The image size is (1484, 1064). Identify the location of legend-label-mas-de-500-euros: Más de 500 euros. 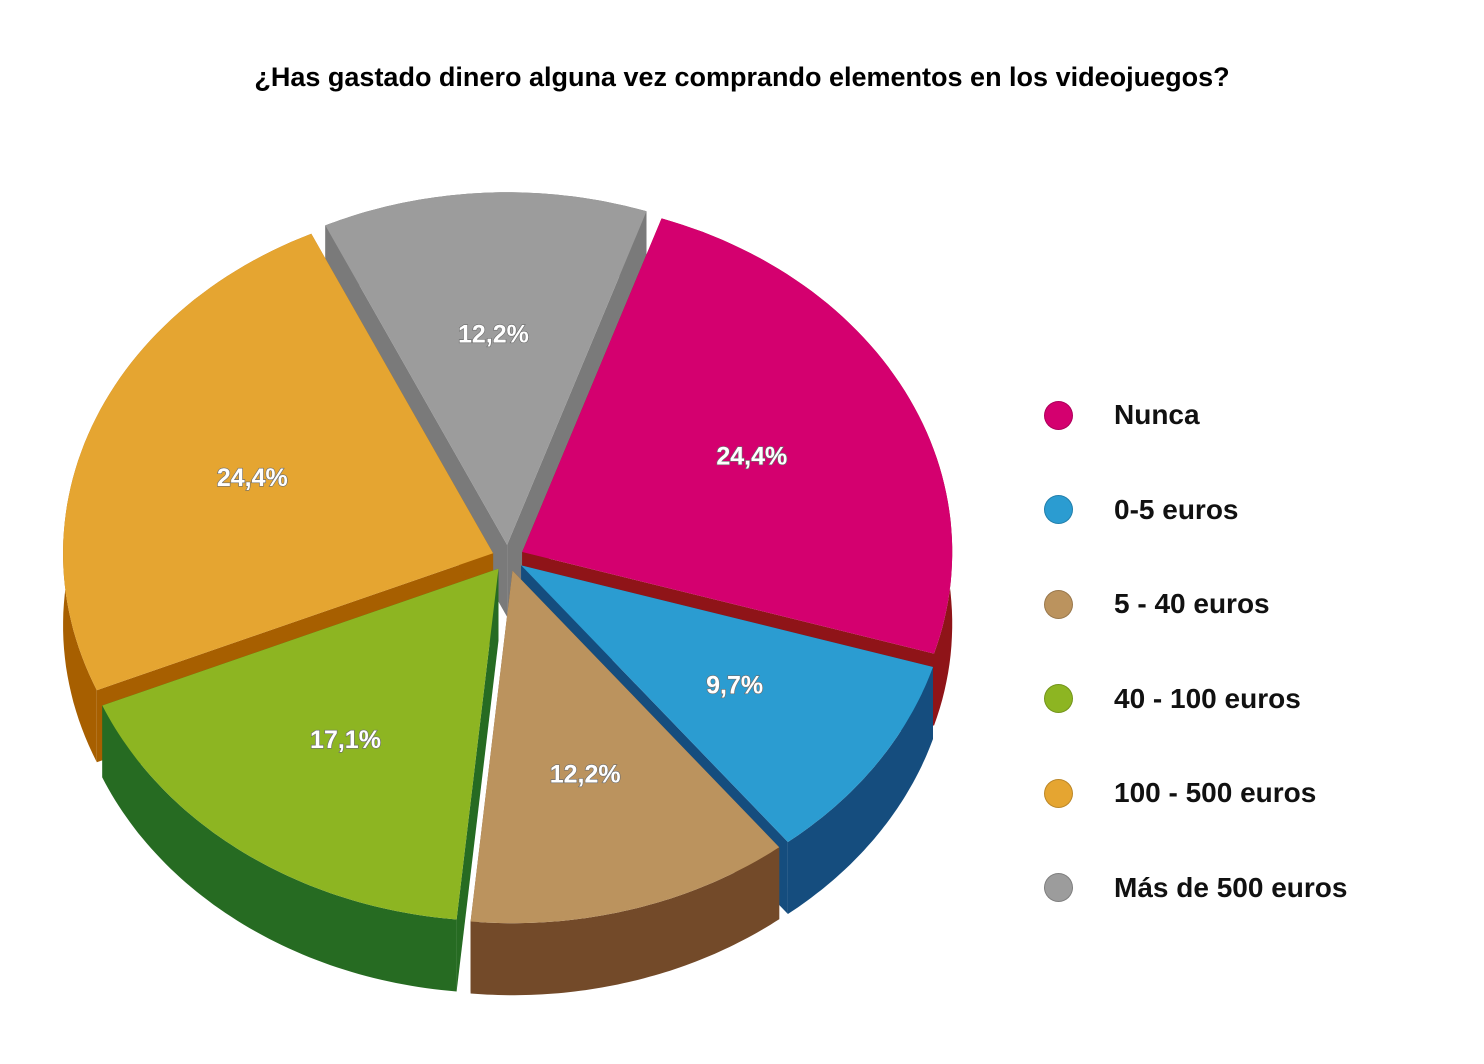
(1231, 887).